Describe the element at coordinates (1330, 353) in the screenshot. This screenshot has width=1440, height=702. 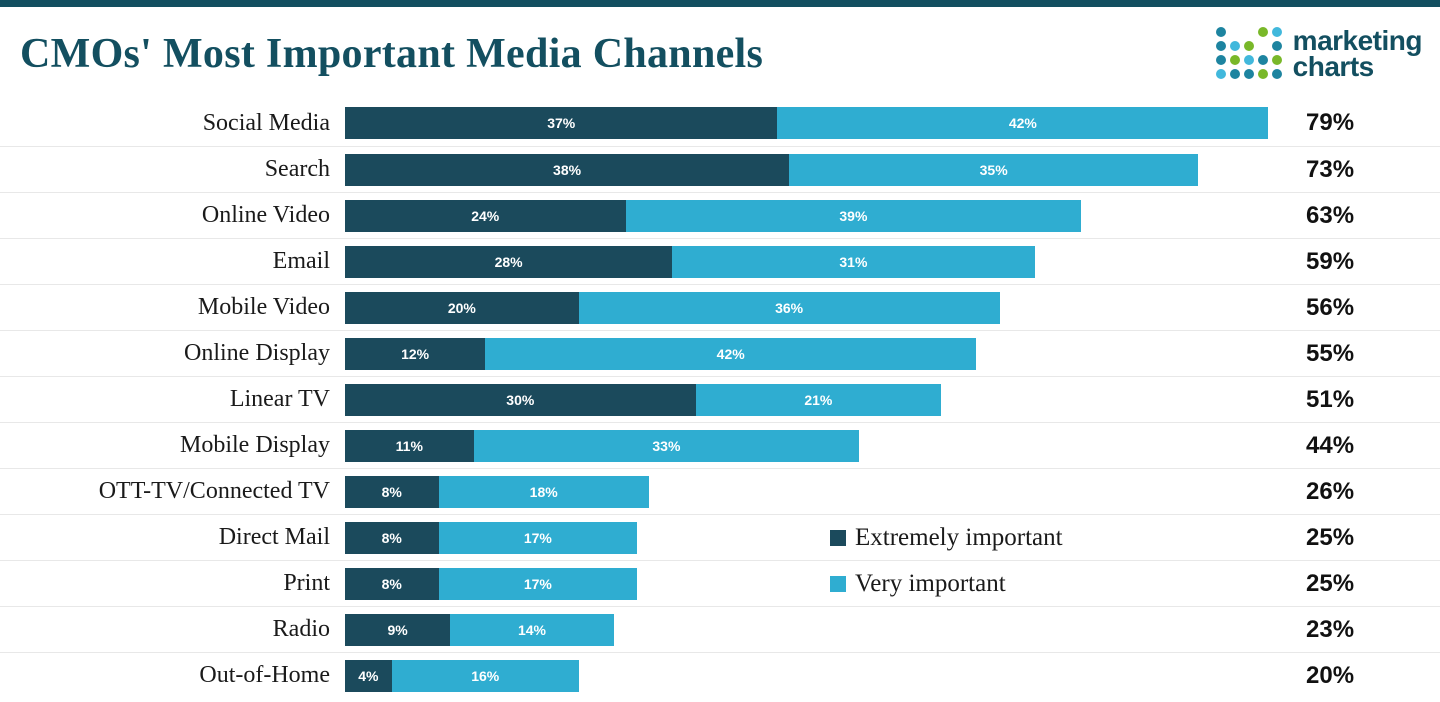
I see `total-label: 55%` at that location.